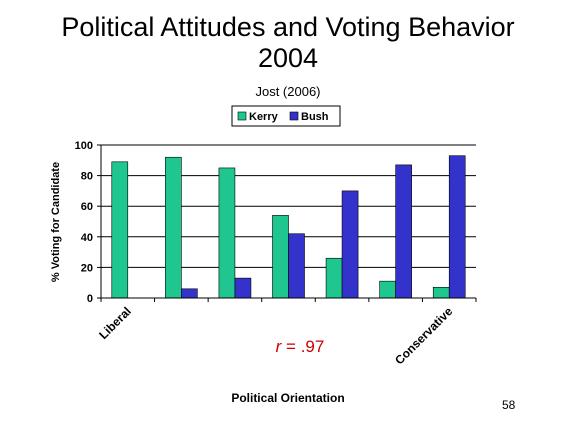  What do you see at coordinates (115, 323) in the screenshot?
I see `x-tick-label: Liberal` at bounding box center [115, 323].